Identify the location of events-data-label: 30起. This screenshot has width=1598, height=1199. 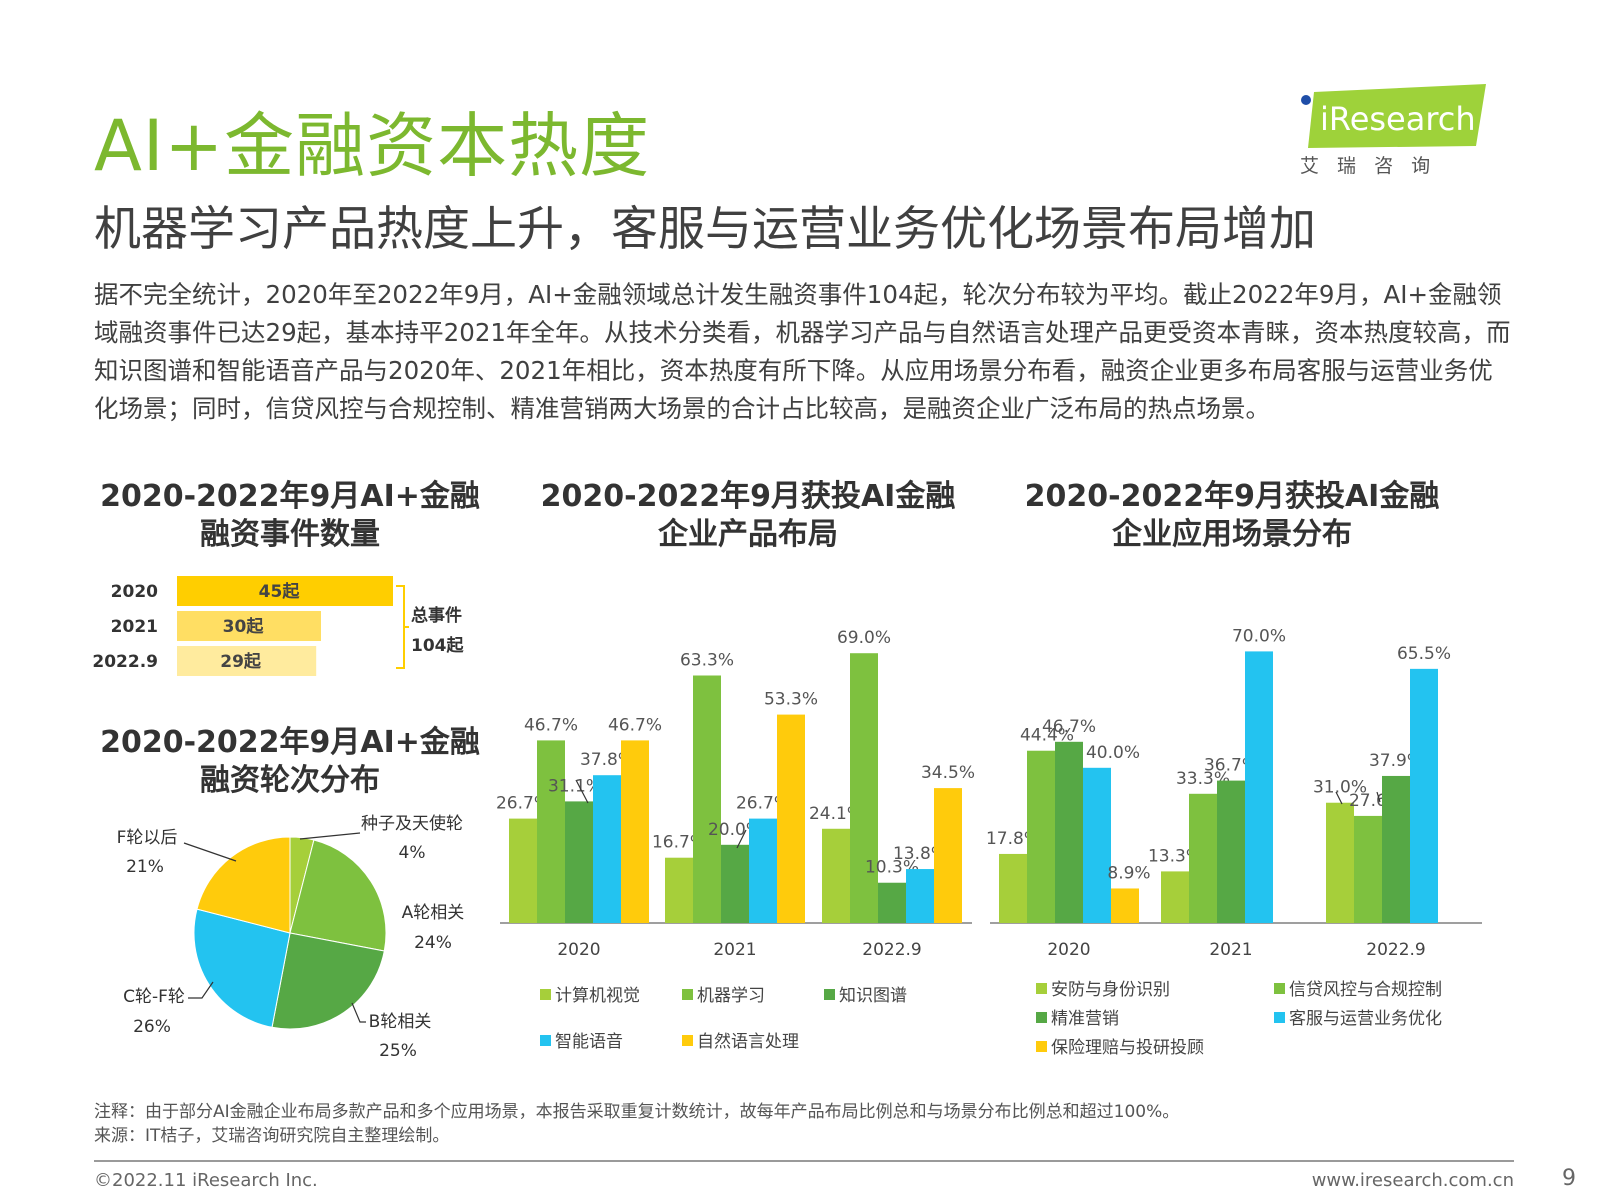
(244, 626).